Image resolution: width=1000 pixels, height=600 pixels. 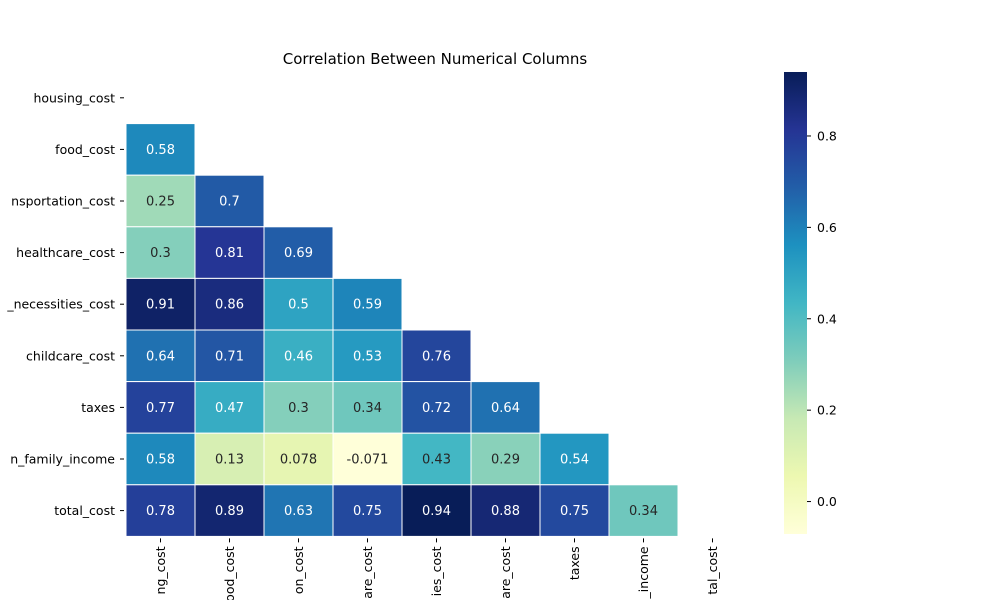 I want to click on heatmap-cell-label: 0.77, so click(x=160, y=408).